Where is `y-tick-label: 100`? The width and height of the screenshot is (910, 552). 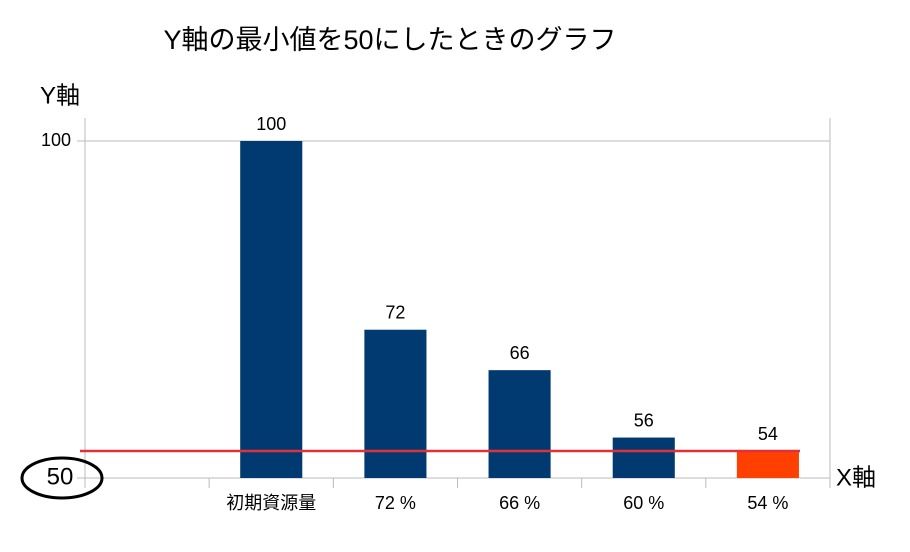
y-tick-label: 100 is located at coordinates (56, 140).